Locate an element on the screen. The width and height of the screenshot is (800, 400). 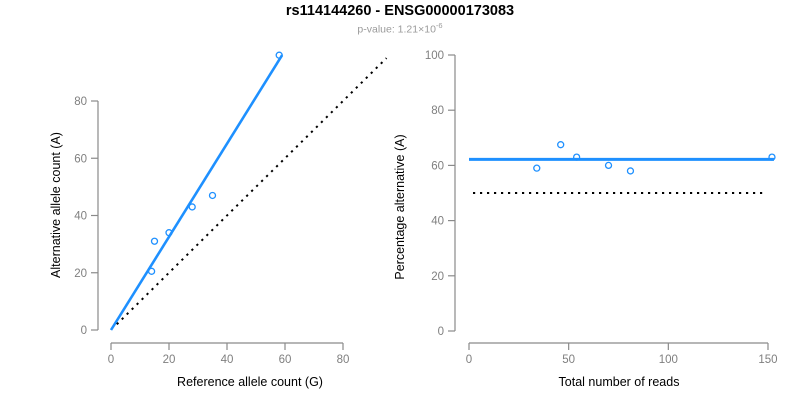
pvalue-exponent: -6 is located at coordinates (439, 25).